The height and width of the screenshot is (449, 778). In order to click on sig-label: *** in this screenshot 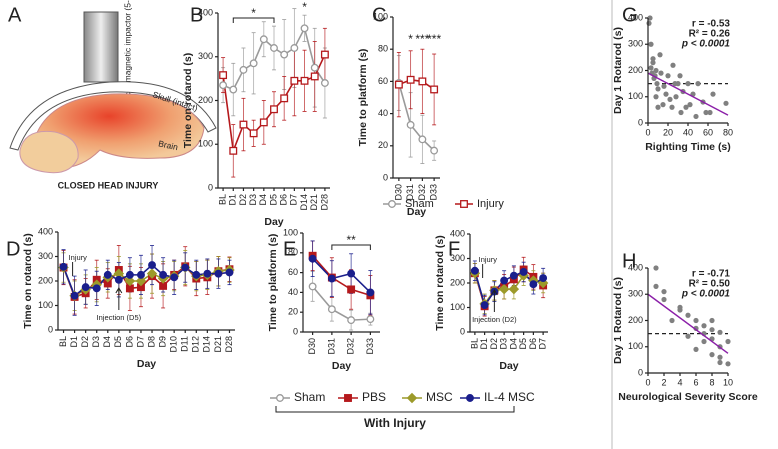, I will do `click(434, 39)`.